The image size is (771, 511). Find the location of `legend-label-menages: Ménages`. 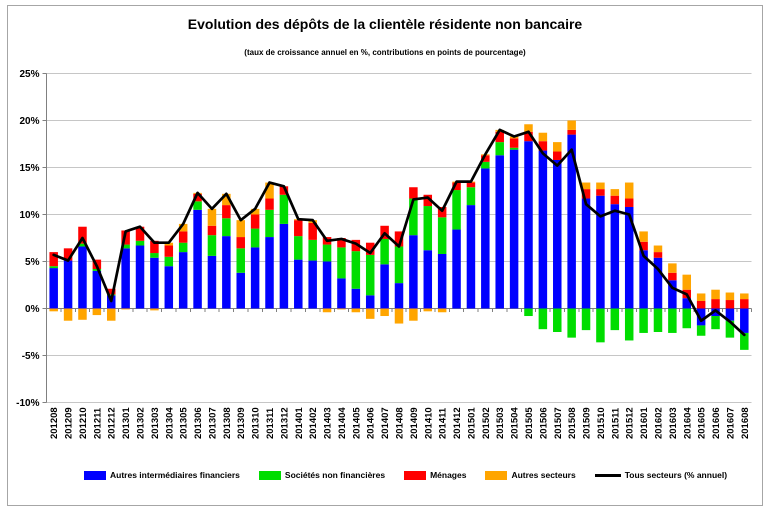

legend-label-menages: Ménages is located at coordinates (448, 475).